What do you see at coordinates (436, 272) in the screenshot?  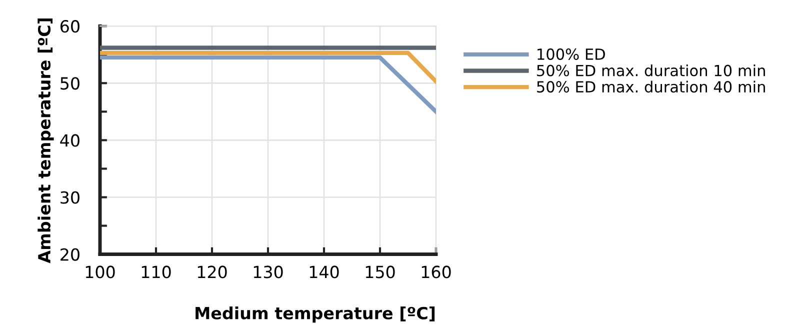 I see `x-tick-label: 160` at bounding box center [436, 272].